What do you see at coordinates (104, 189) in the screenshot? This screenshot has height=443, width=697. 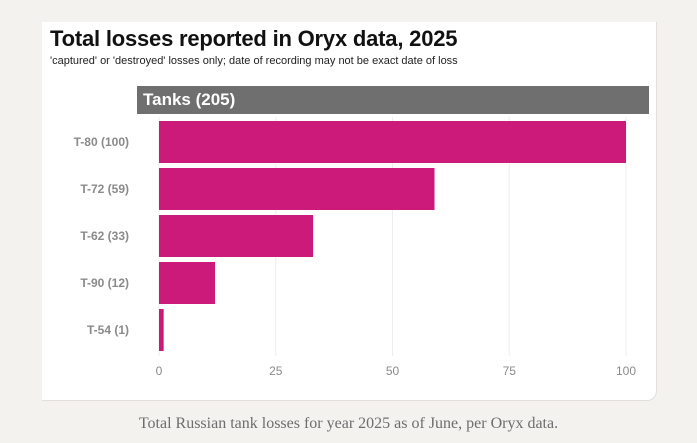 I see `category-label: T-72 (59)` at bounding box center [104, 189].